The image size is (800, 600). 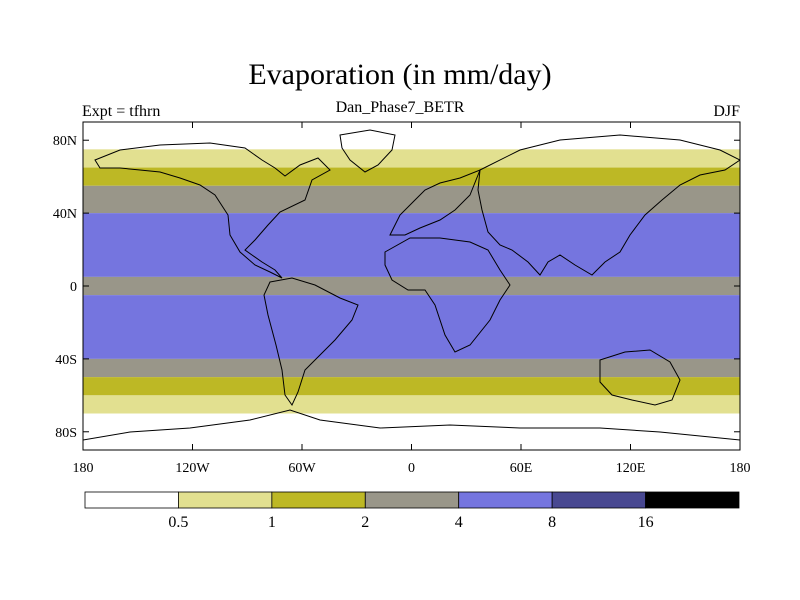 I want to click on x-tick-label: 60E, so click(x=521, y=468).